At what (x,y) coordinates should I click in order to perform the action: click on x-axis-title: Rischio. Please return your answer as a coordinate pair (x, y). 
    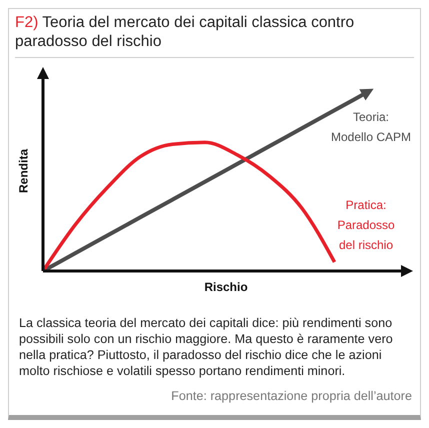
    Looking at the image, I should click on (226, 287).